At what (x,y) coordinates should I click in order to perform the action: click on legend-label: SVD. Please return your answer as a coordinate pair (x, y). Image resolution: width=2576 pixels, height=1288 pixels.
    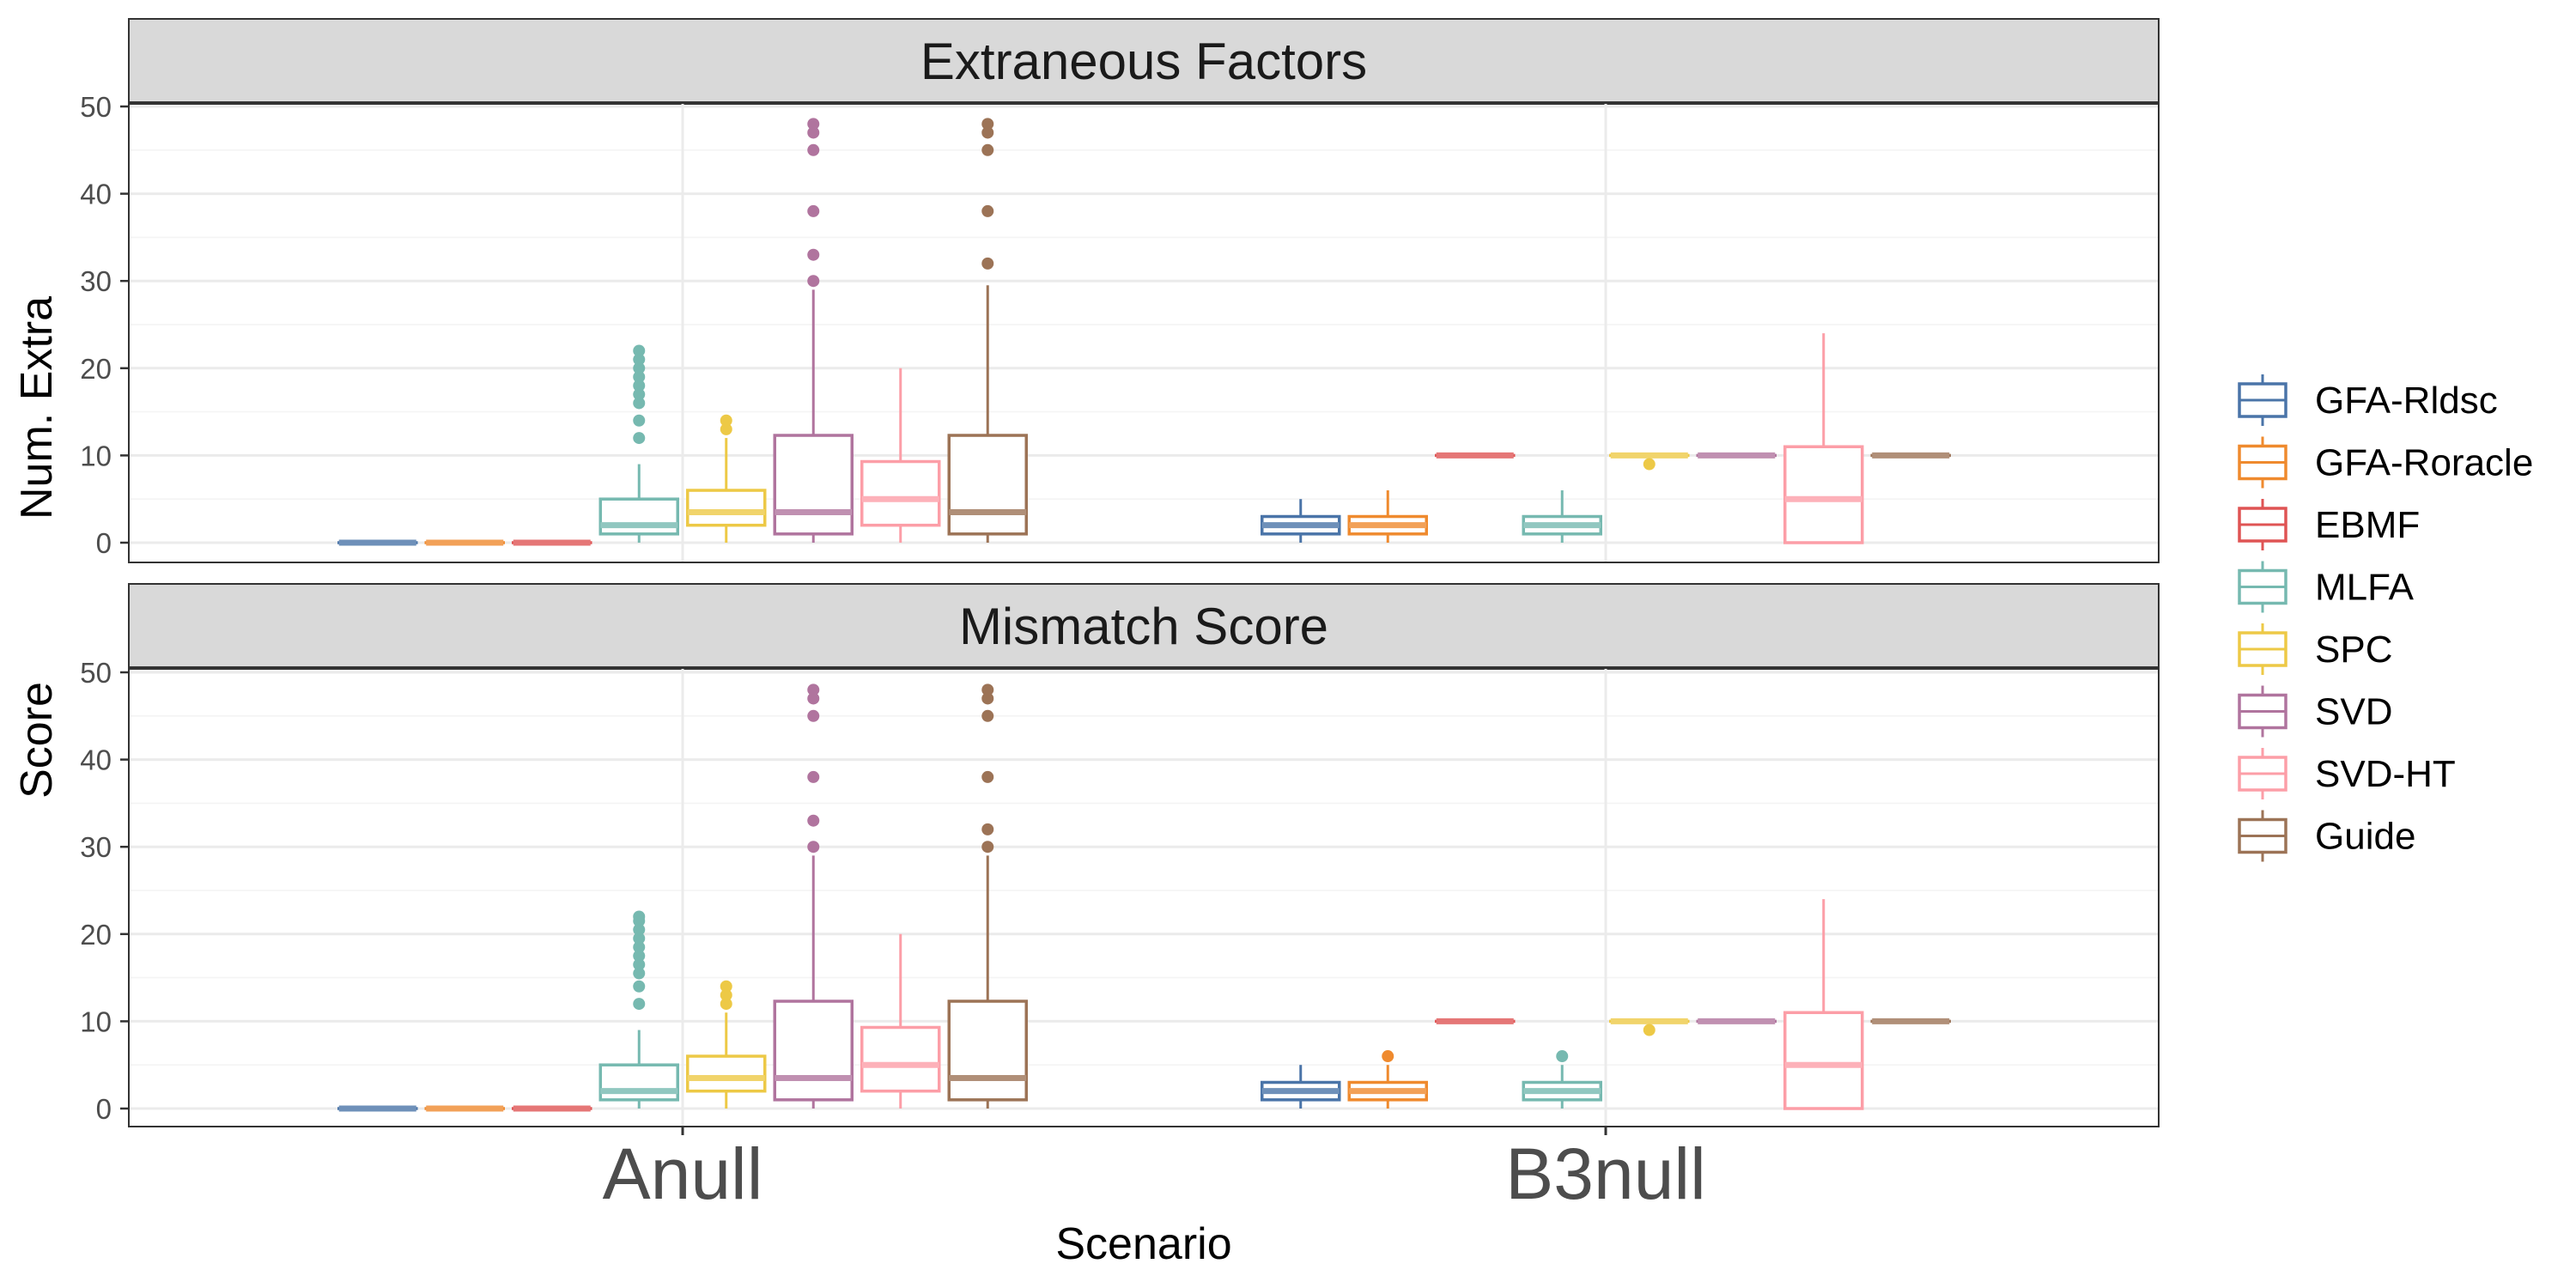
    Looking at the image, I should click on (2353, 712).